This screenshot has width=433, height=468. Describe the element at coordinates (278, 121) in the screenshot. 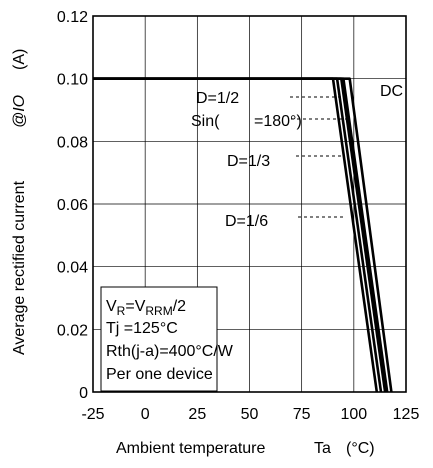

I see `label-sin-angle: =180°)` at that location.